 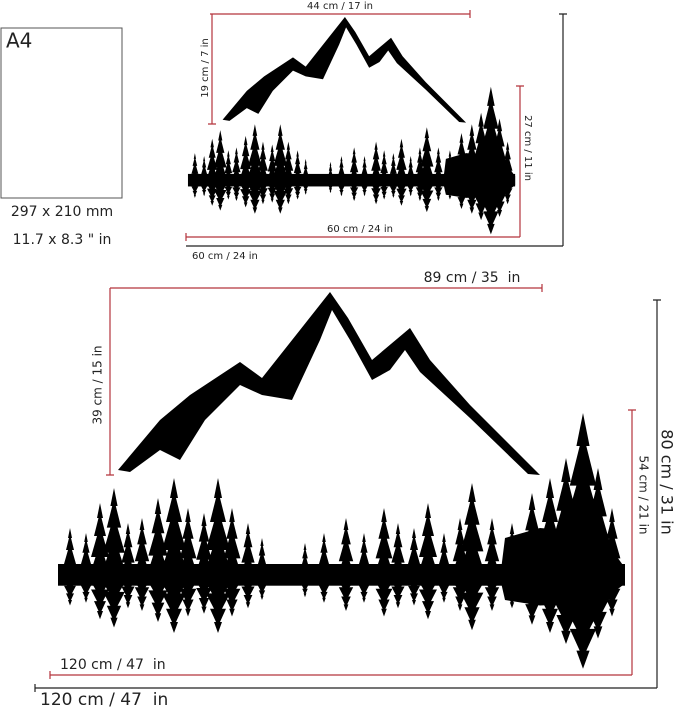 I want to click on large-forest-width: 120 cm / 47 in, so click(x=113, y=665).